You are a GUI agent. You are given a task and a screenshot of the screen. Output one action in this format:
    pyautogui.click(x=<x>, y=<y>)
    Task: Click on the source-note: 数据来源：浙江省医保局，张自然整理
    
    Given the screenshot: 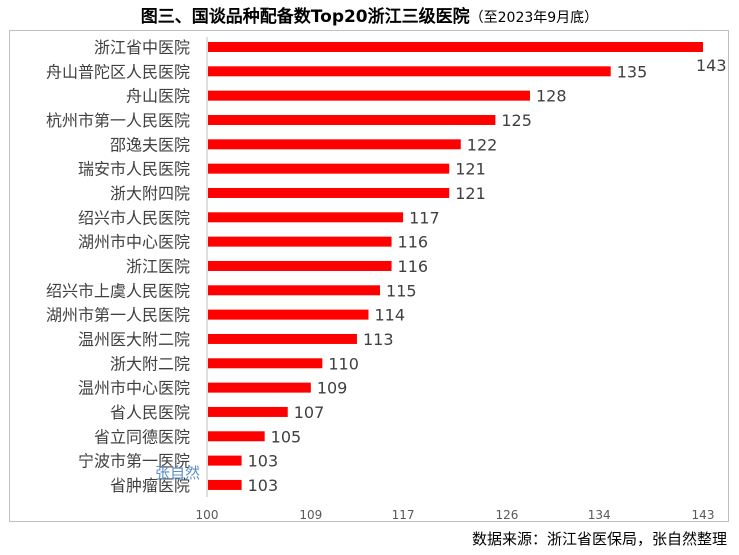 What is the action you would take?
    pyautogui.click(x=599, y=539)
    